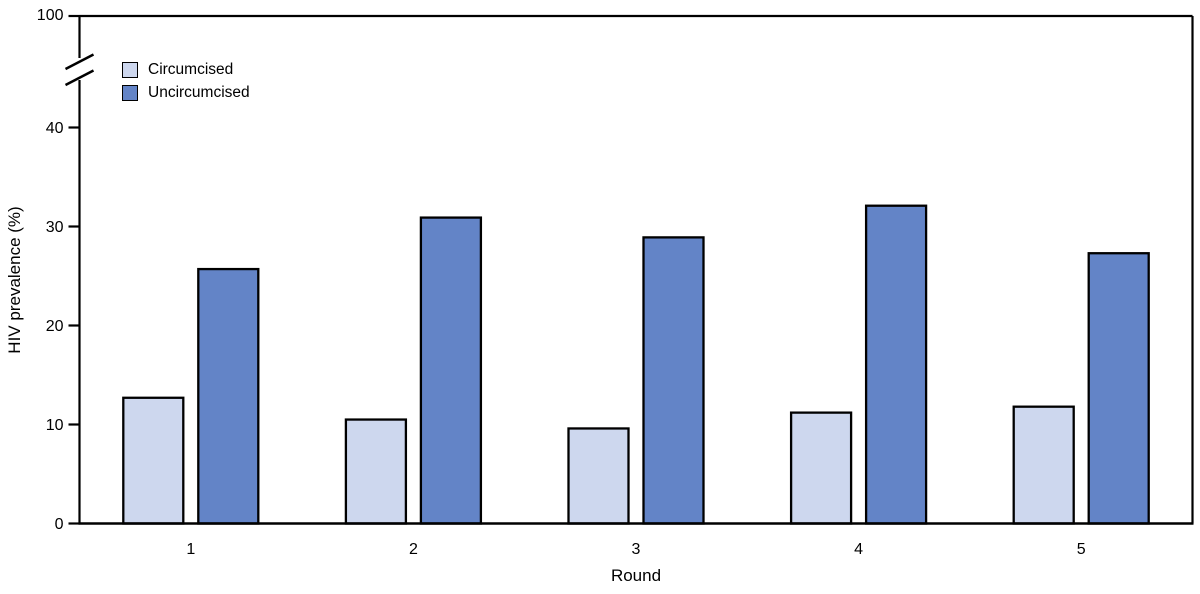 This screenshot has height=594, width=1200. I want to click on legend-row-uncircumcised: Uncircumcised, so click(186, 93).